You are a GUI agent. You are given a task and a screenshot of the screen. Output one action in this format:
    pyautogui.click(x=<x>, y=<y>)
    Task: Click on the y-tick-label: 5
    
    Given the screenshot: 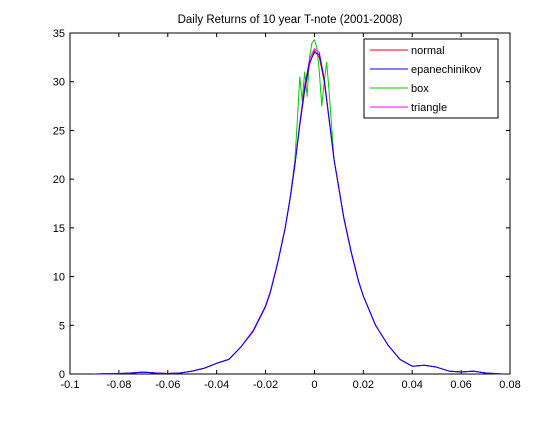 What is the action you would take?
    pyautogui.click(x=62, y=326)
    